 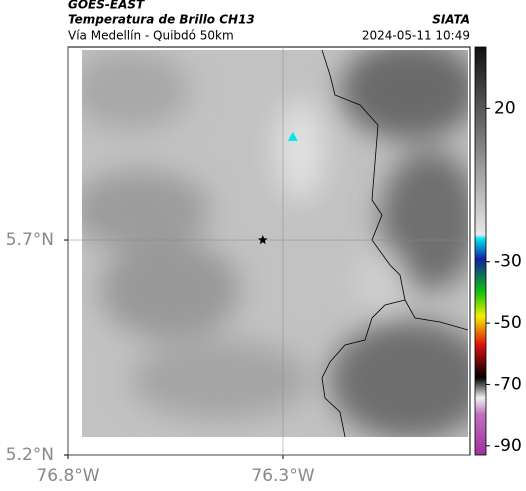 I want to click on colorbar-tick-label: -50, so click(x=508, y=323).